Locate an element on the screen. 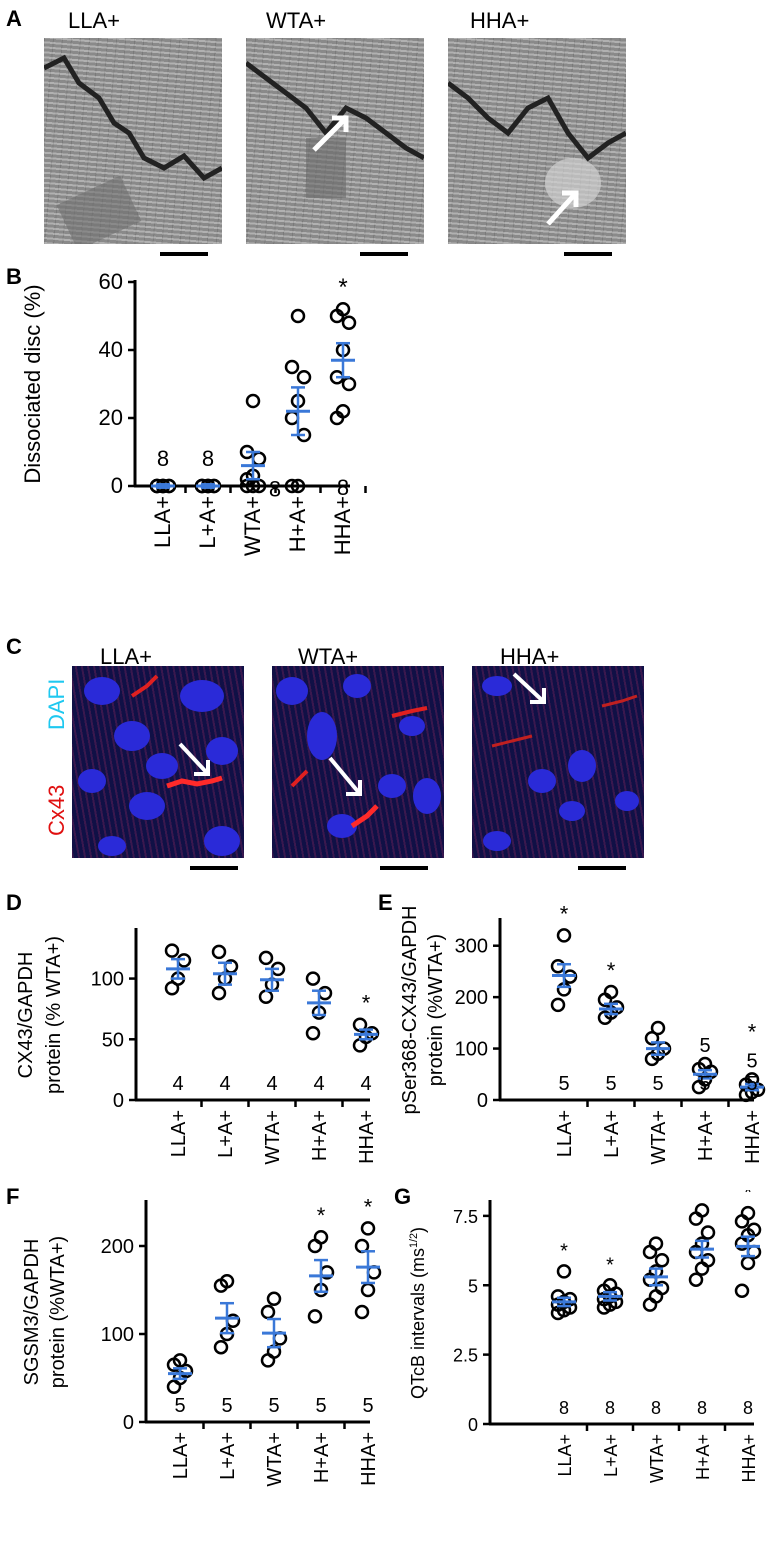  y-tick-label: 40 is located at coordinates (111, 349).